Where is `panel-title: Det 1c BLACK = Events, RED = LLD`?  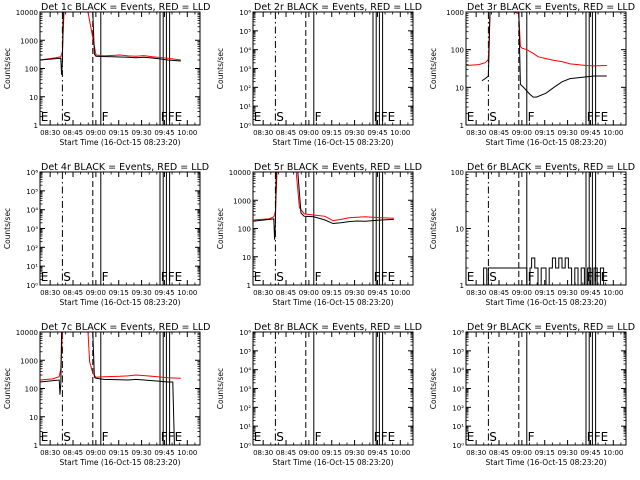
panel-title: Det 1c BLACK = Events, RED = LLD is located at coordinates (125, 7).